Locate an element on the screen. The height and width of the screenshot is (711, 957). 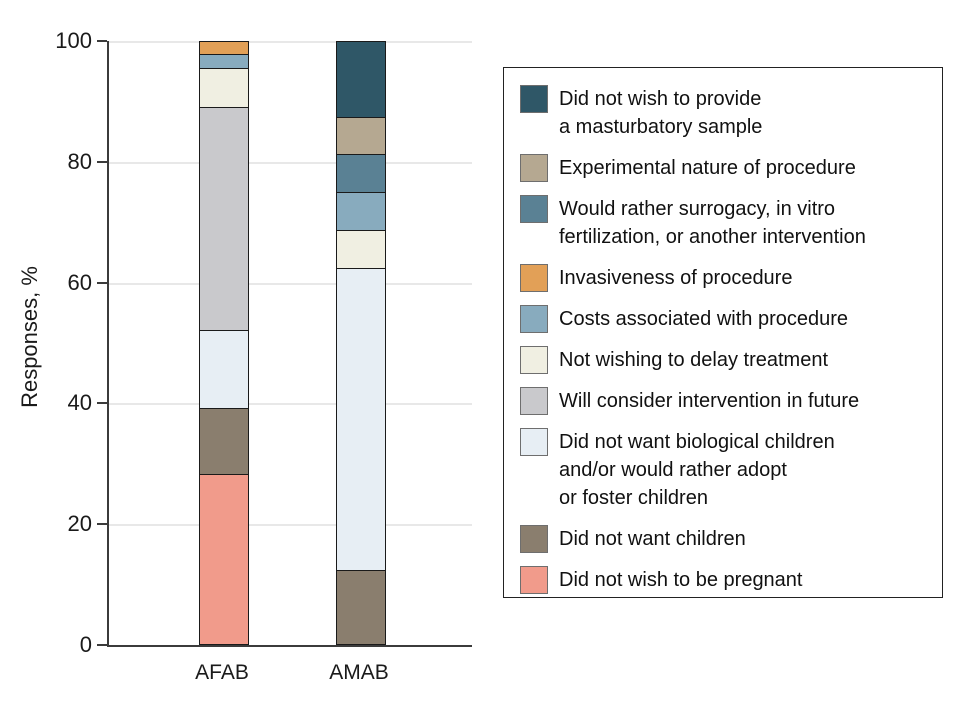
legend-label: Not wishing to delay treatment is located at coordinates (694, 360).